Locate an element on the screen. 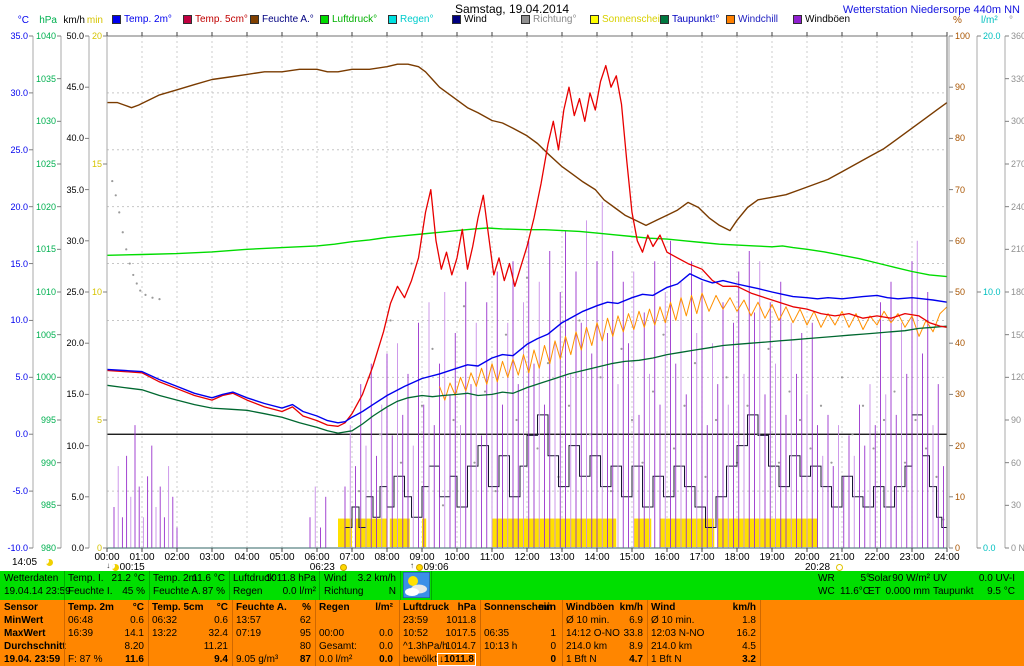 Image resolution: width=1024 pixels, height=666 pixels. status-value: 0.0 UV-I is located at coordinates (996, 578).